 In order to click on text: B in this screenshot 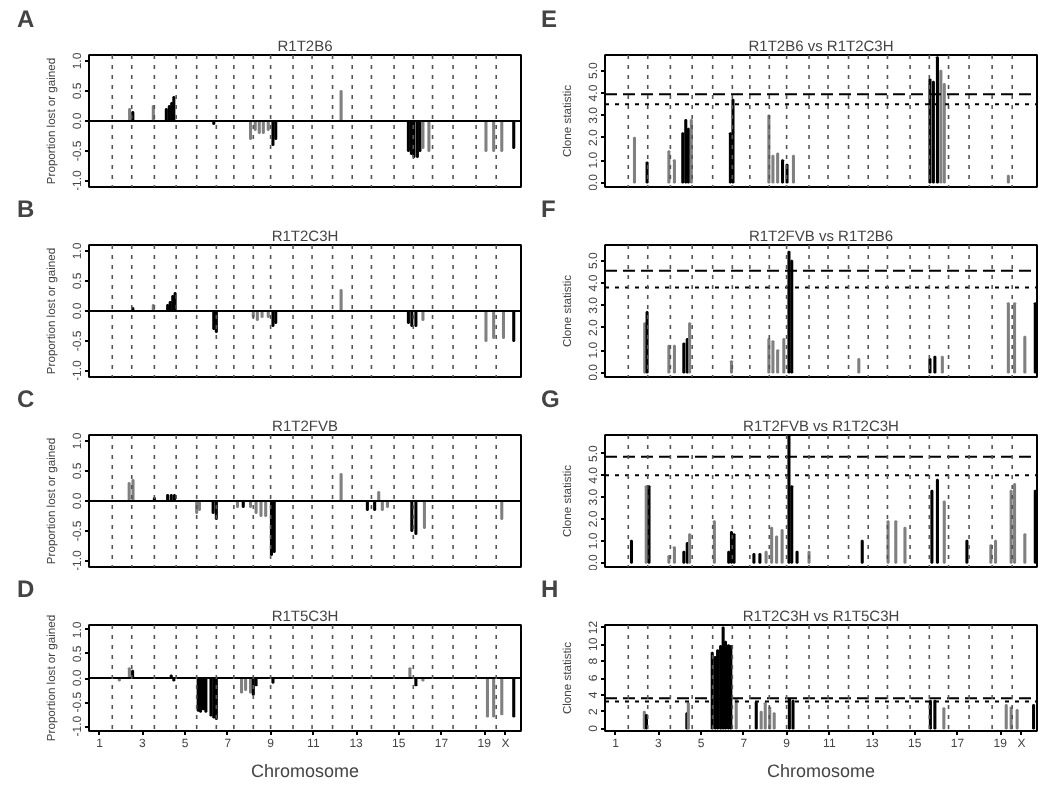, I will do `click(26, 209)`.